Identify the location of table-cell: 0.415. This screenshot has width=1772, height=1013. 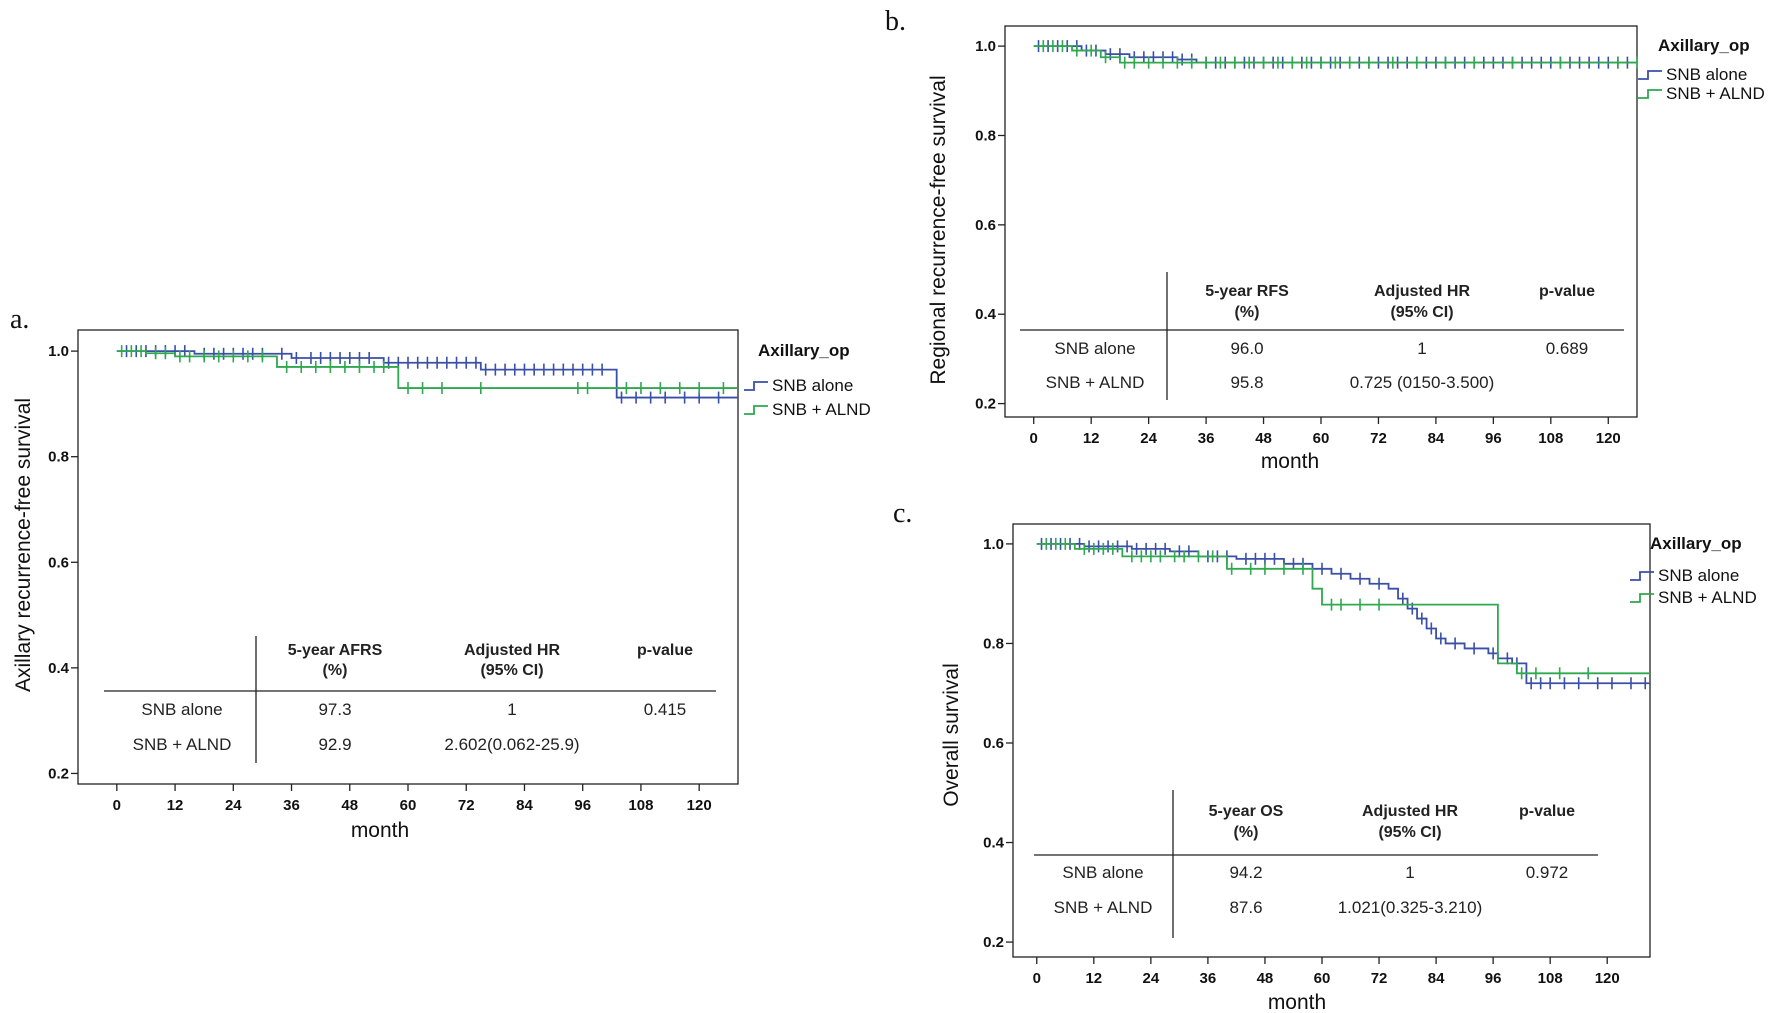
(665, 709).